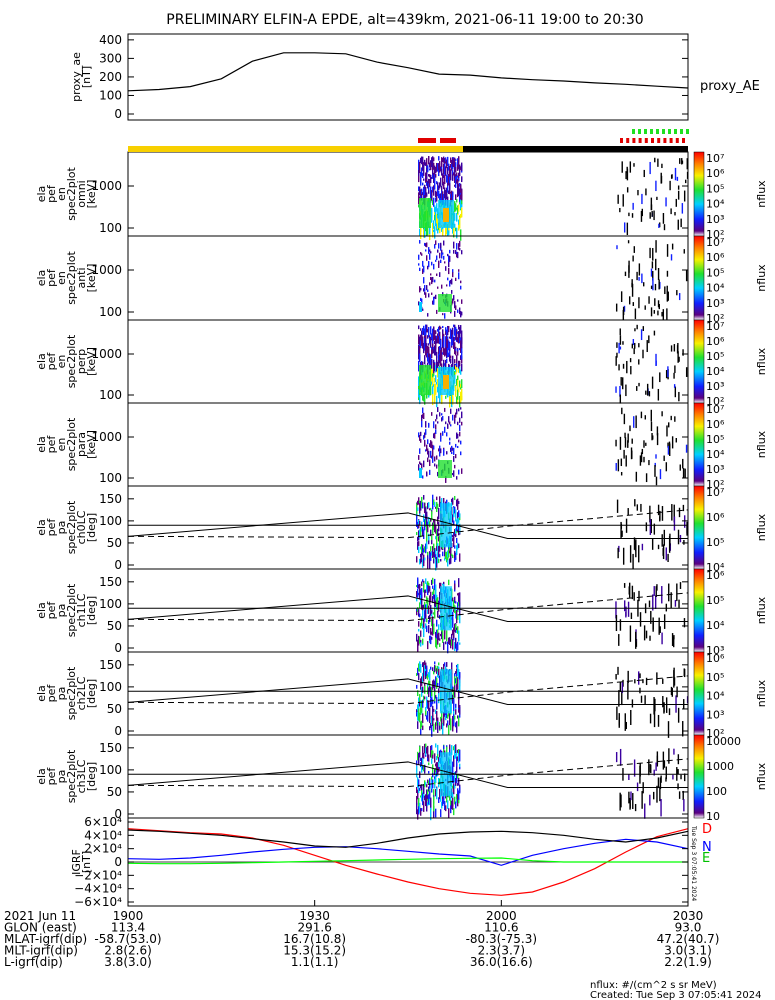 This screenshot has height=1000, width=775. Describe the element at coordinates (408, 607) in the screenshot. I see `anti-loss-cone-line` at that location.